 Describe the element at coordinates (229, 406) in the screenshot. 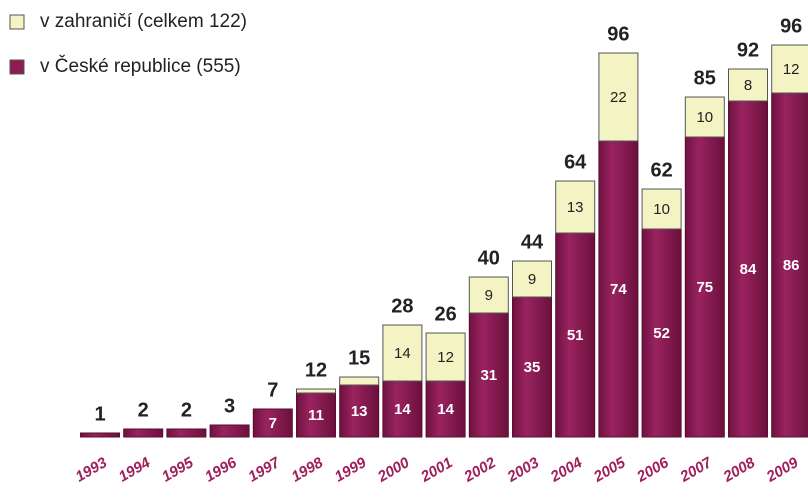

I see `total-label: 3` at that location.